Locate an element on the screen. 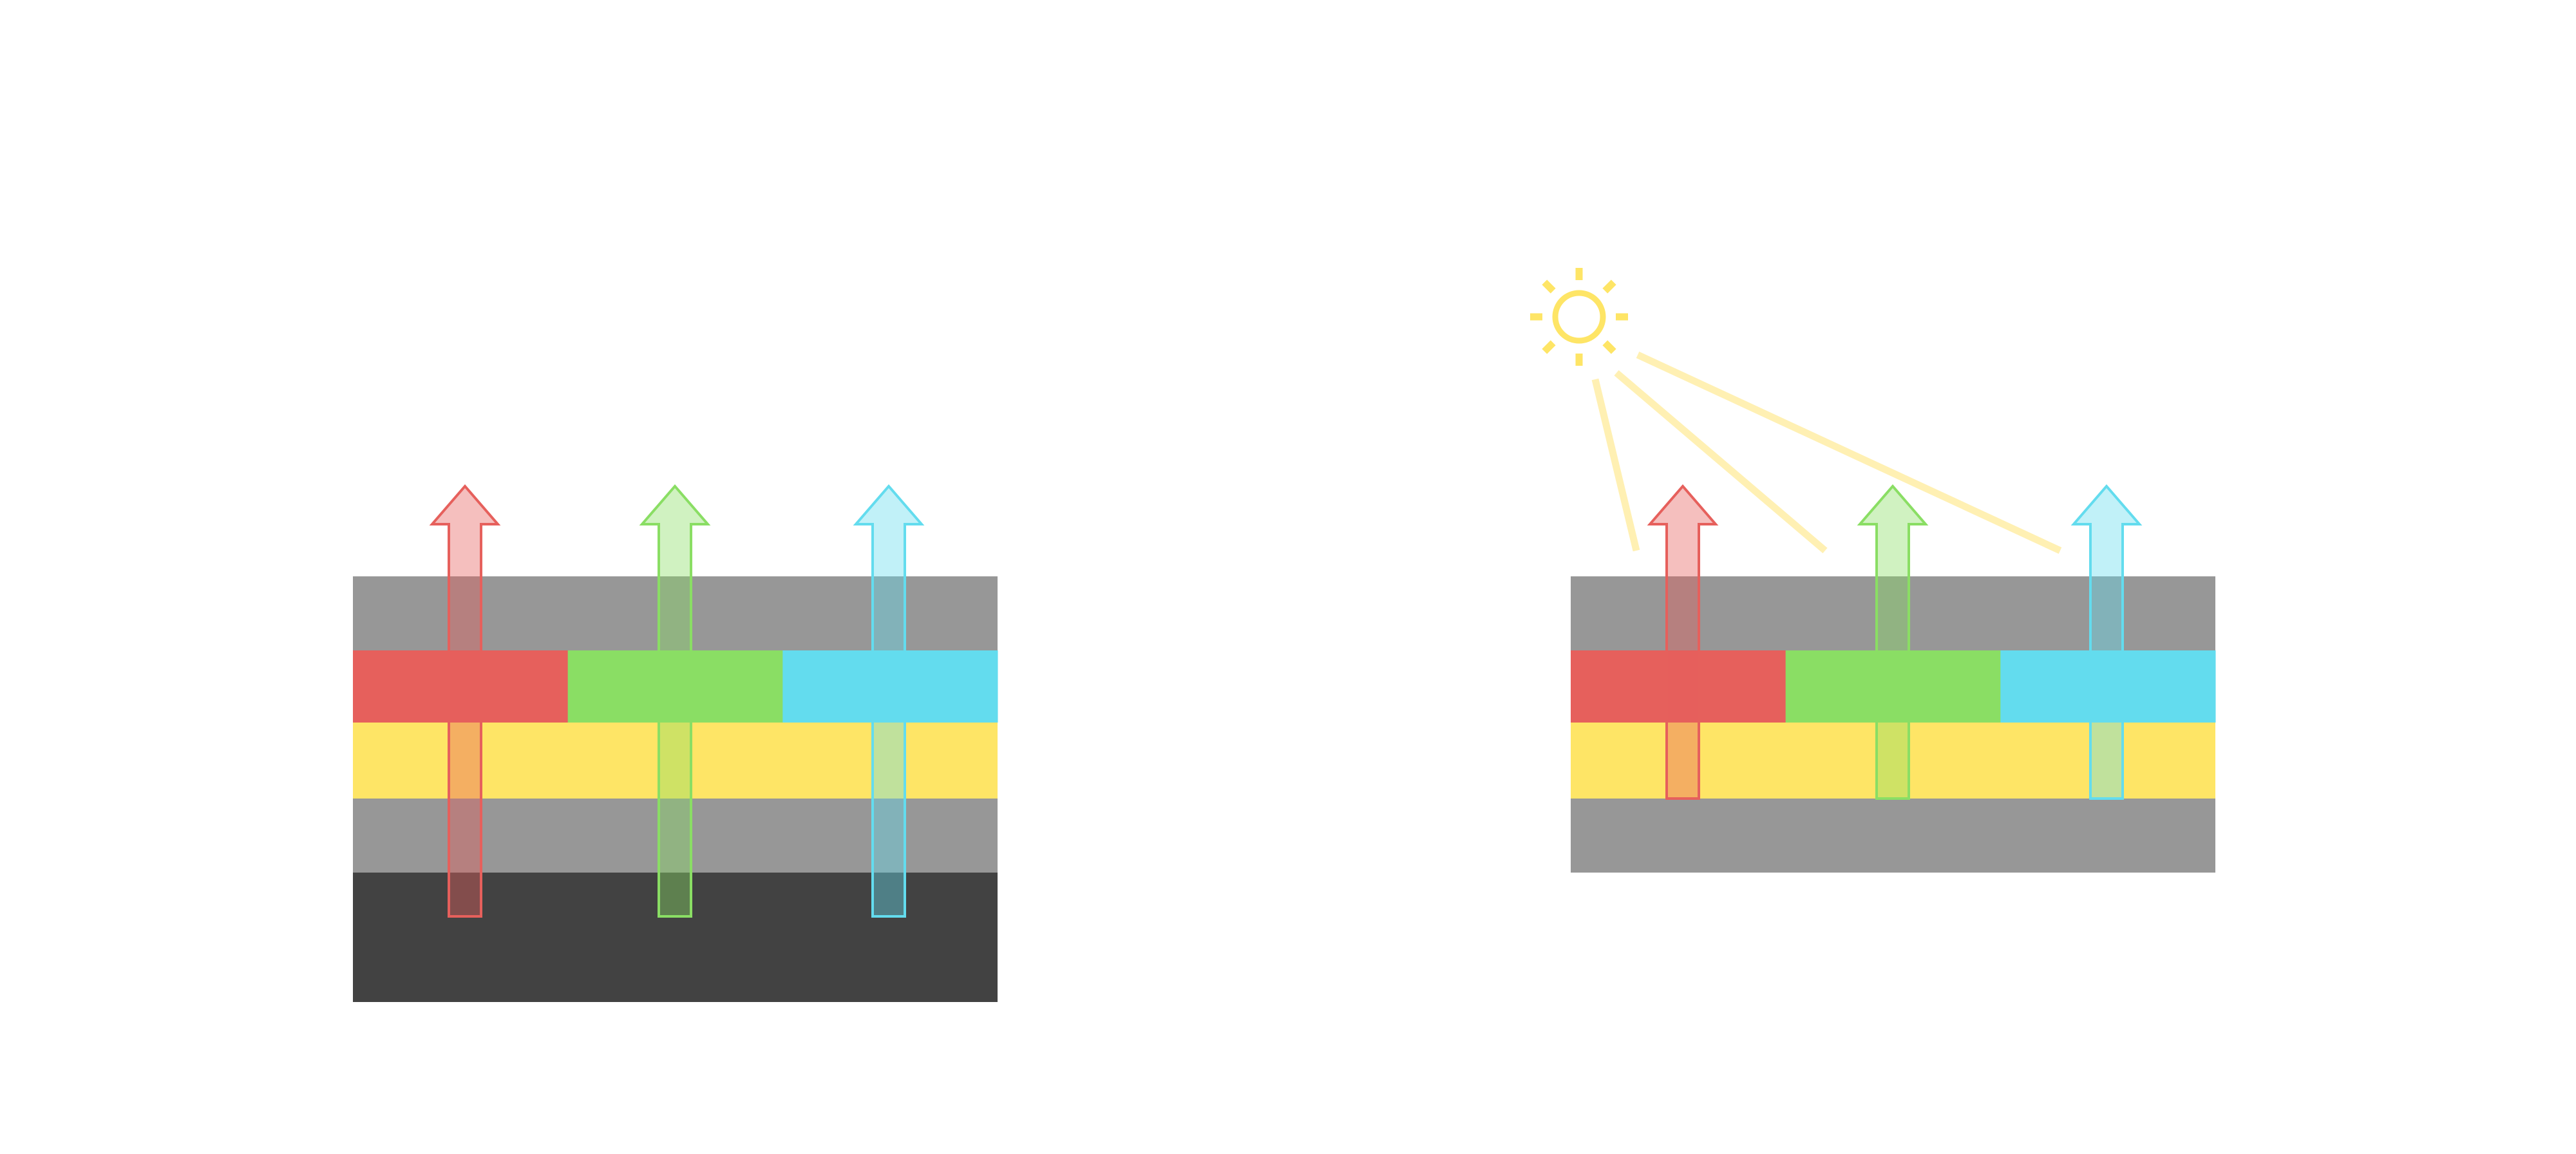  sun-light-rays is located at coordinates (1826, 453).